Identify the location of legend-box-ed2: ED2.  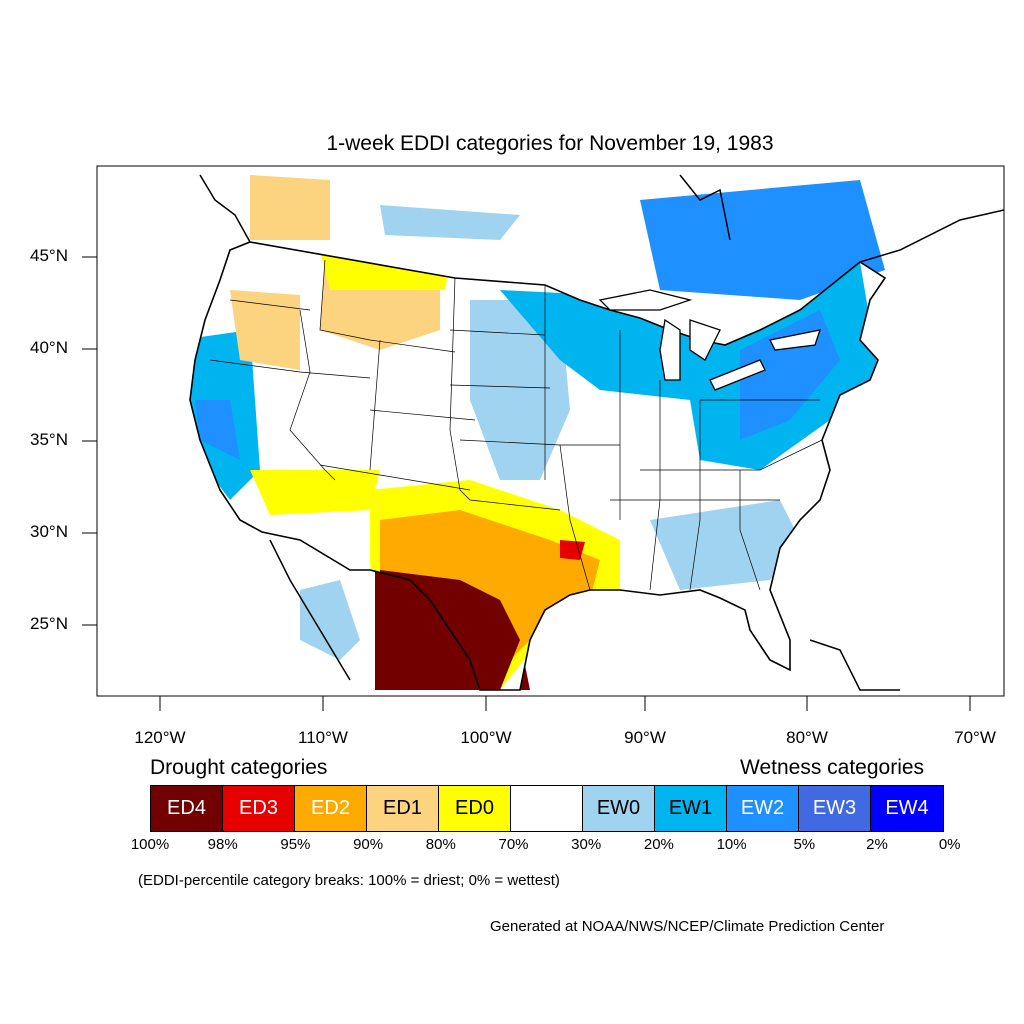
(331, 808).